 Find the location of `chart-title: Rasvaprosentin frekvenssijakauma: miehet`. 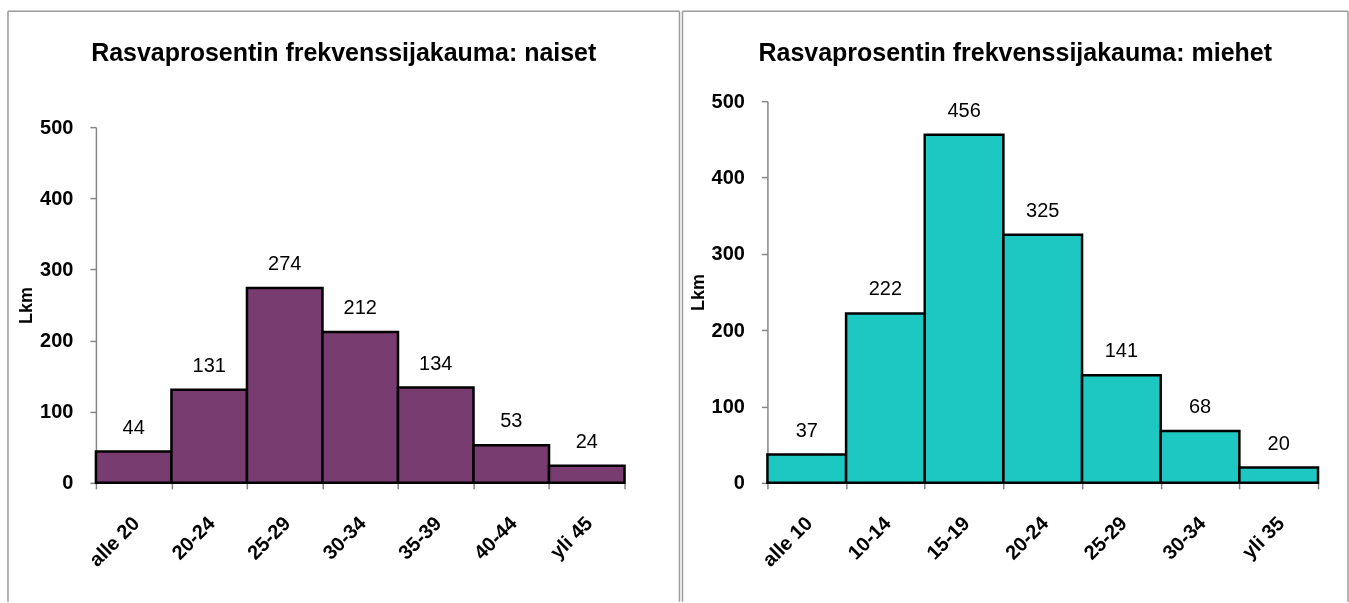

chart-title: Rasvaprosentin frekvenssijakauma: miehet is located at coordinates (1015, 52).